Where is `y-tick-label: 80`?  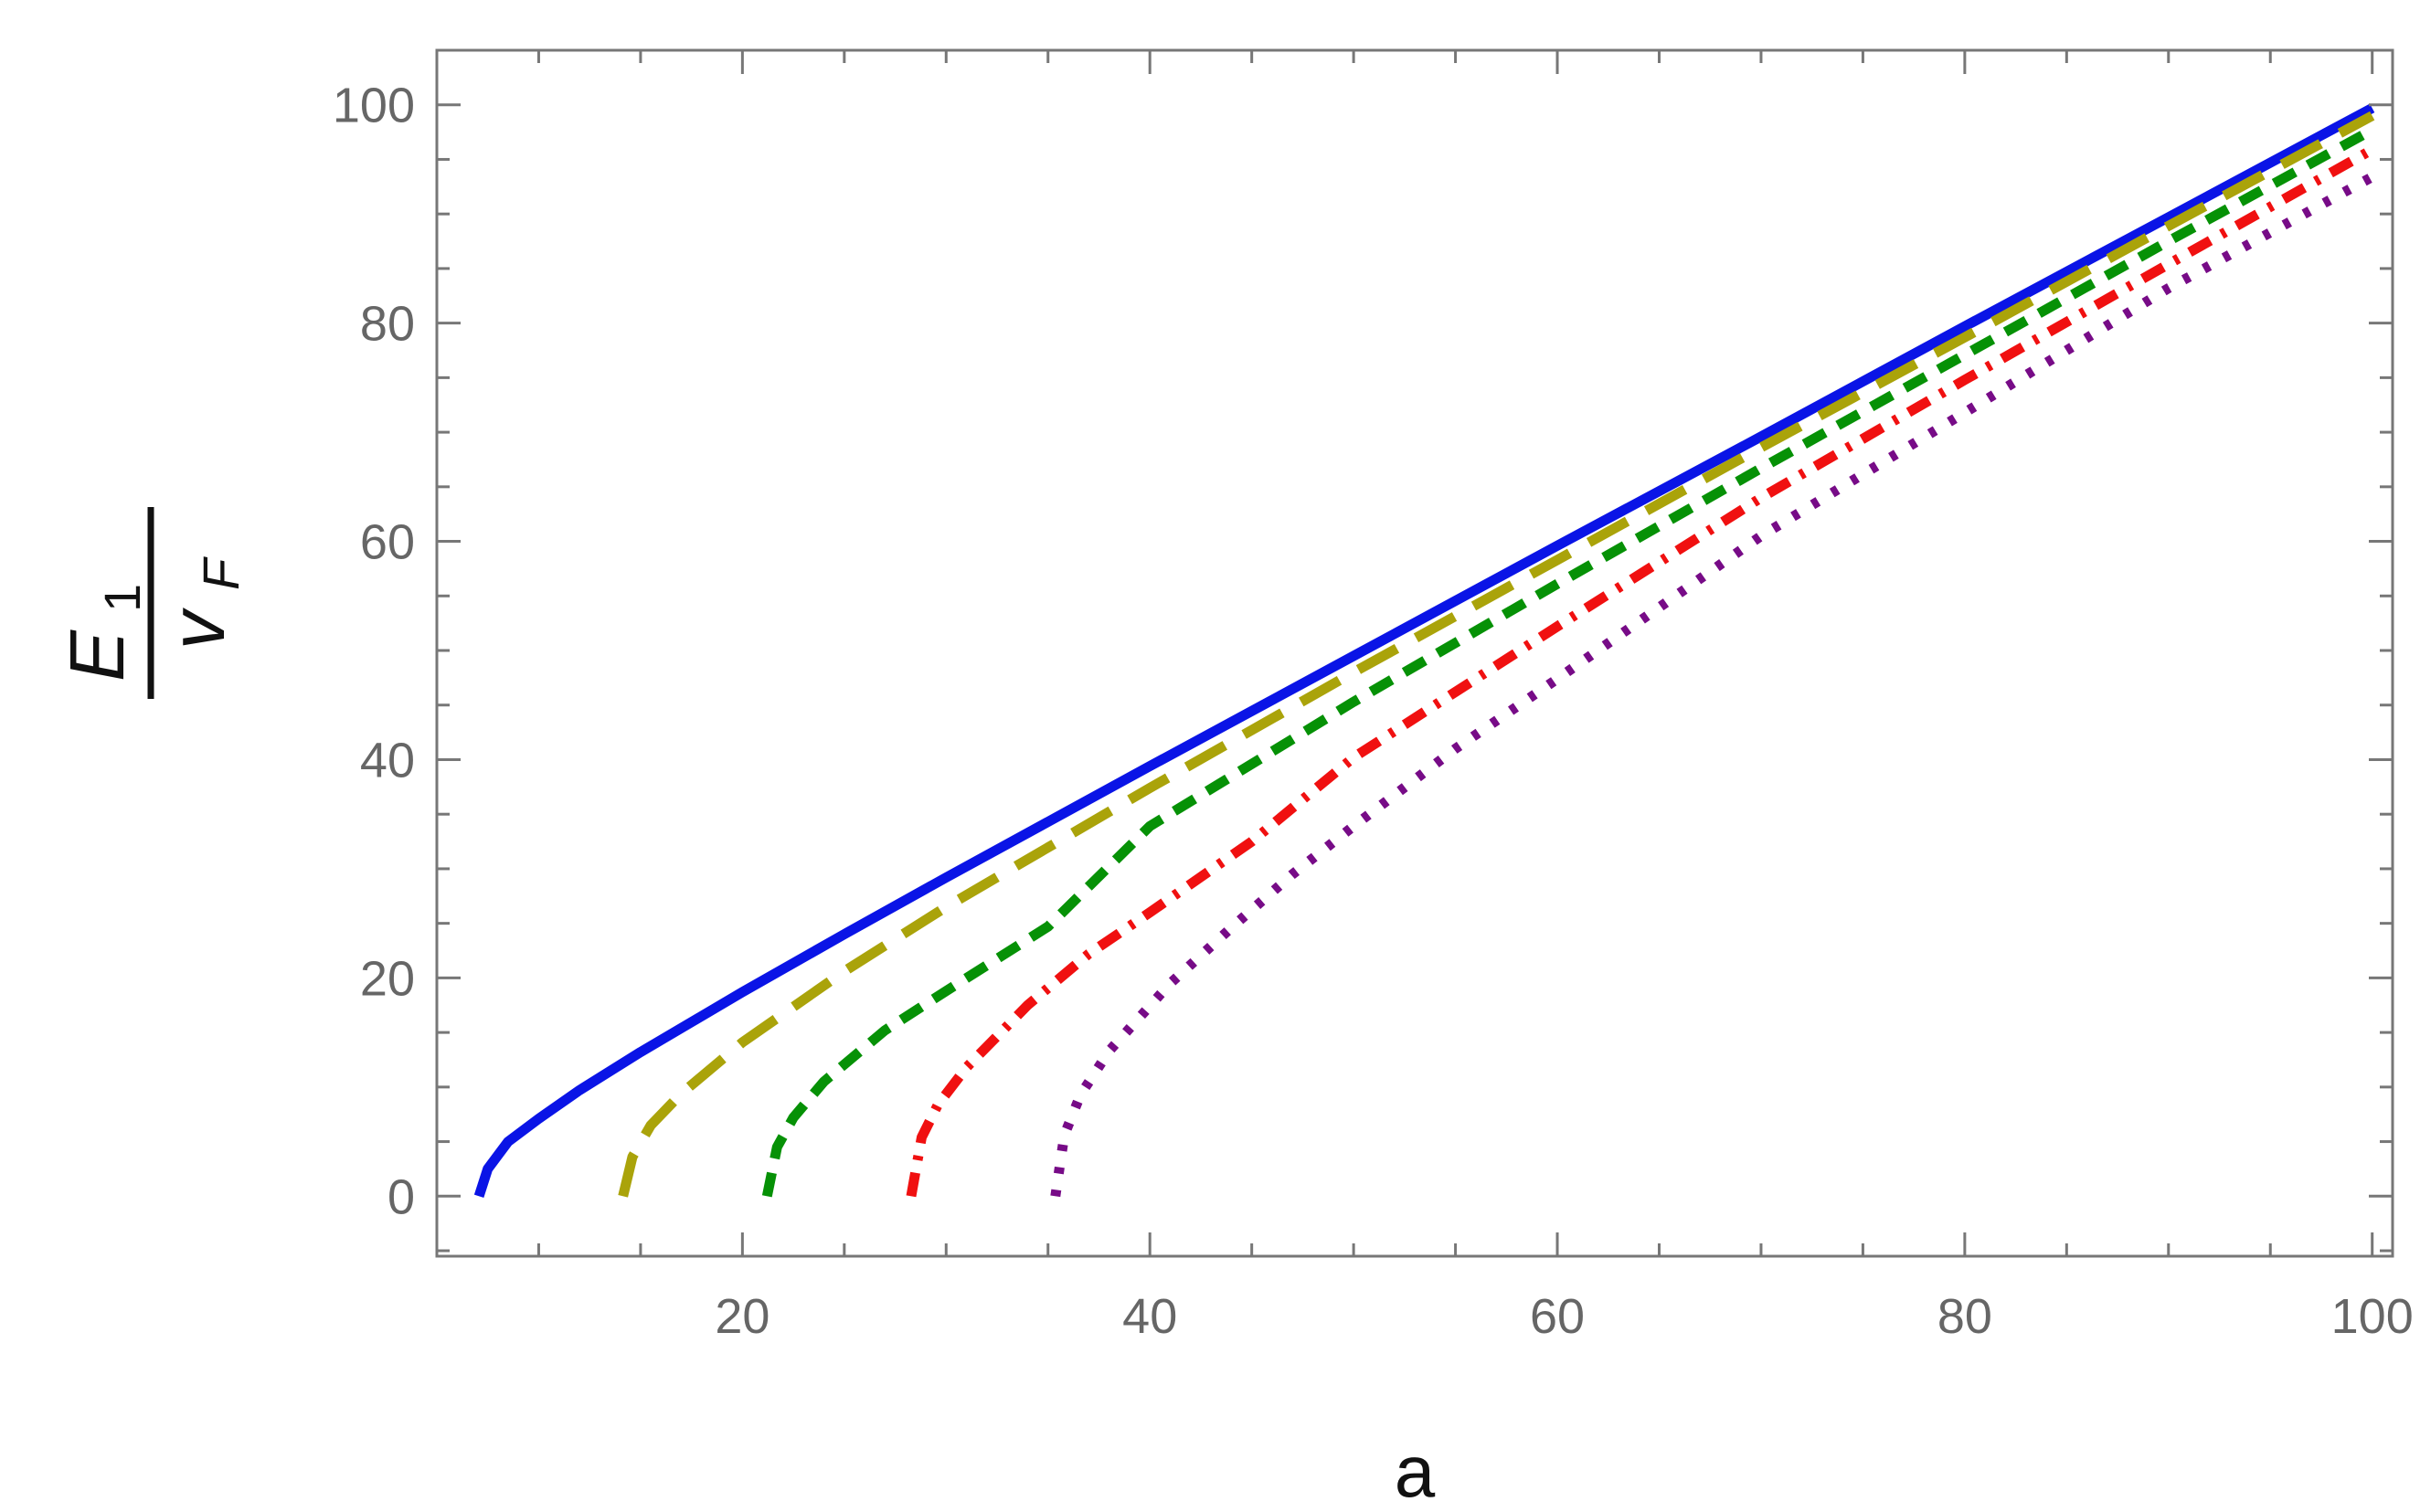
y-tick-label: 80 is located at coordinates (388, 324).